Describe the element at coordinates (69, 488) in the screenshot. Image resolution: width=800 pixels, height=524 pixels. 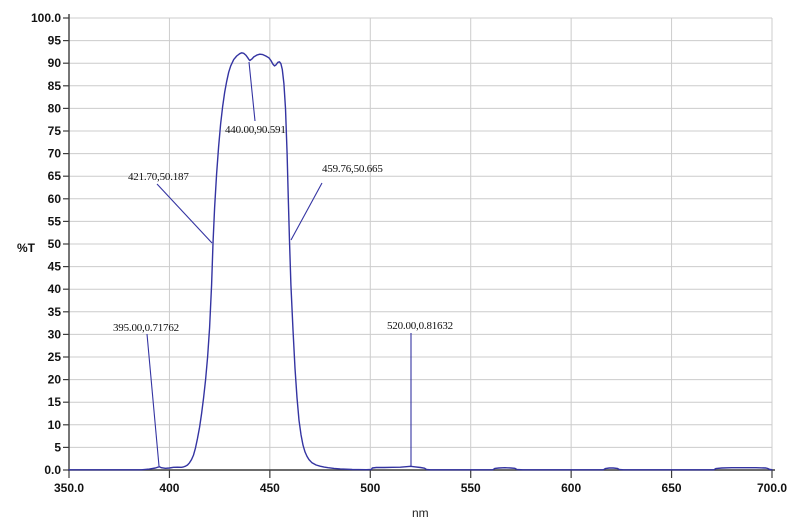
I see `x-tick-label: 350.0` at that location.